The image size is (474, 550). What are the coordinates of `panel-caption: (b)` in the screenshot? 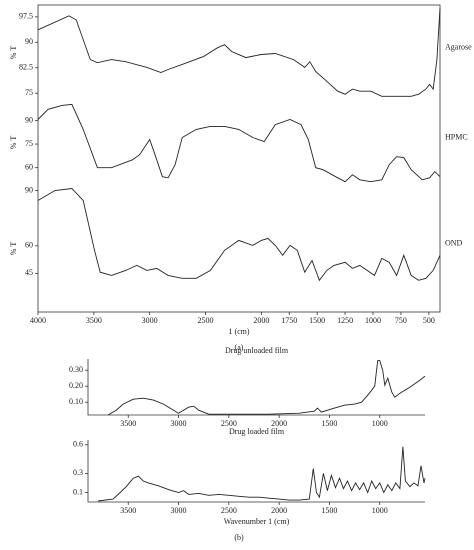 It's located at (239, 537).